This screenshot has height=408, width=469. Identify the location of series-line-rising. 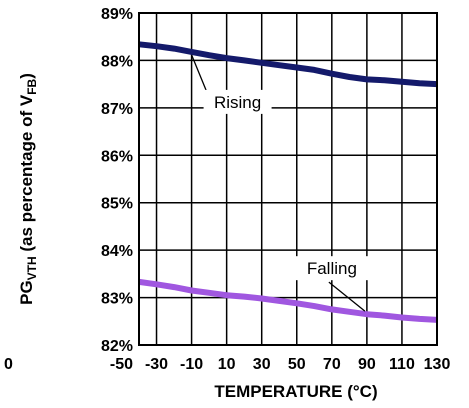
(288, 64).